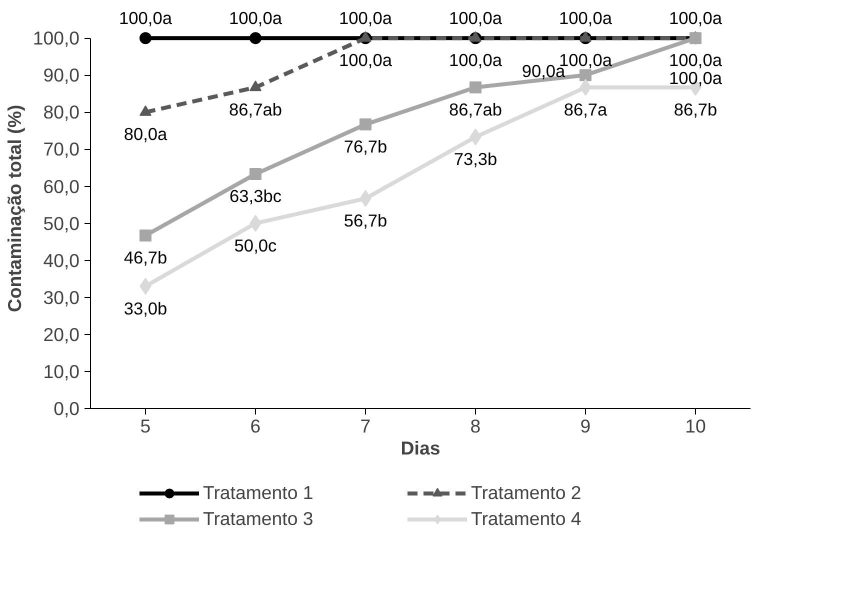  What do you see at coordinates (365, 426) in the screenshot?
I see `x-tick-label: 7` at bounding box center [365, 426].